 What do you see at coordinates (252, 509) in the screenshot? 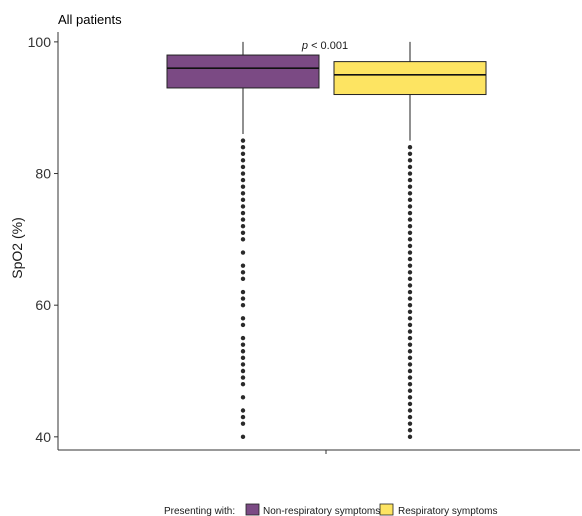
I see `legend-swatch-non-respiratory` at bounding box center [252, 509].